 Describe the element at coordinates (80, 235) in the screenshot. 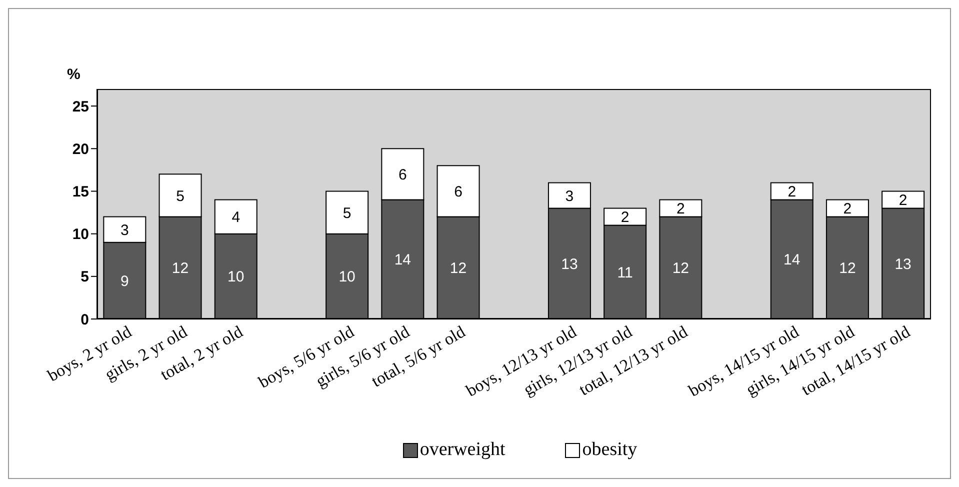

I see `y-tick-label: 10` at that location.